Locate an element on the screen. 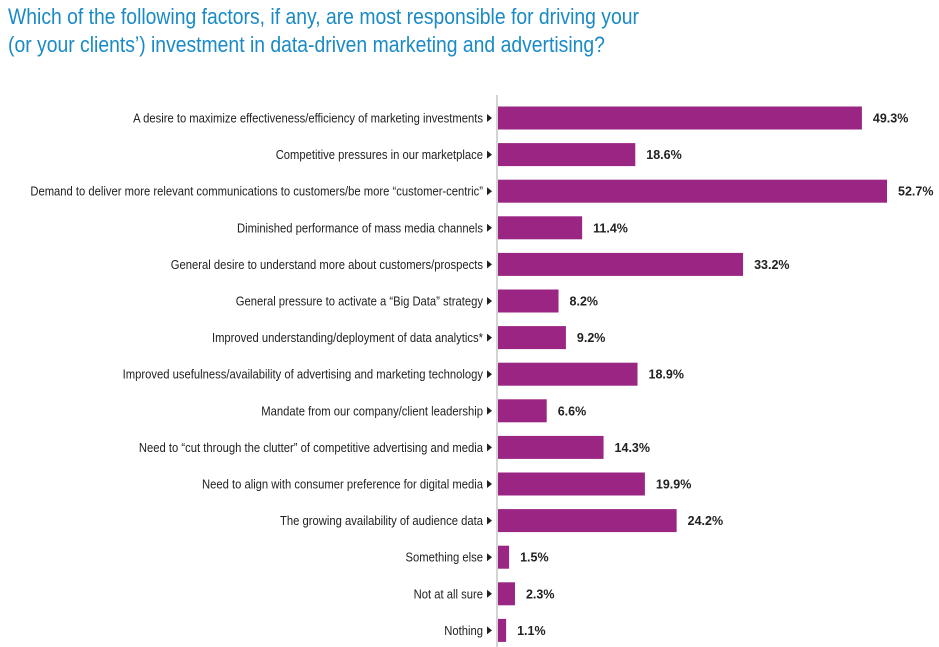 Image resolution: width=939 pixels, height=647 pixels. category-label: Not at all sure is located at coordinates (449, 594).